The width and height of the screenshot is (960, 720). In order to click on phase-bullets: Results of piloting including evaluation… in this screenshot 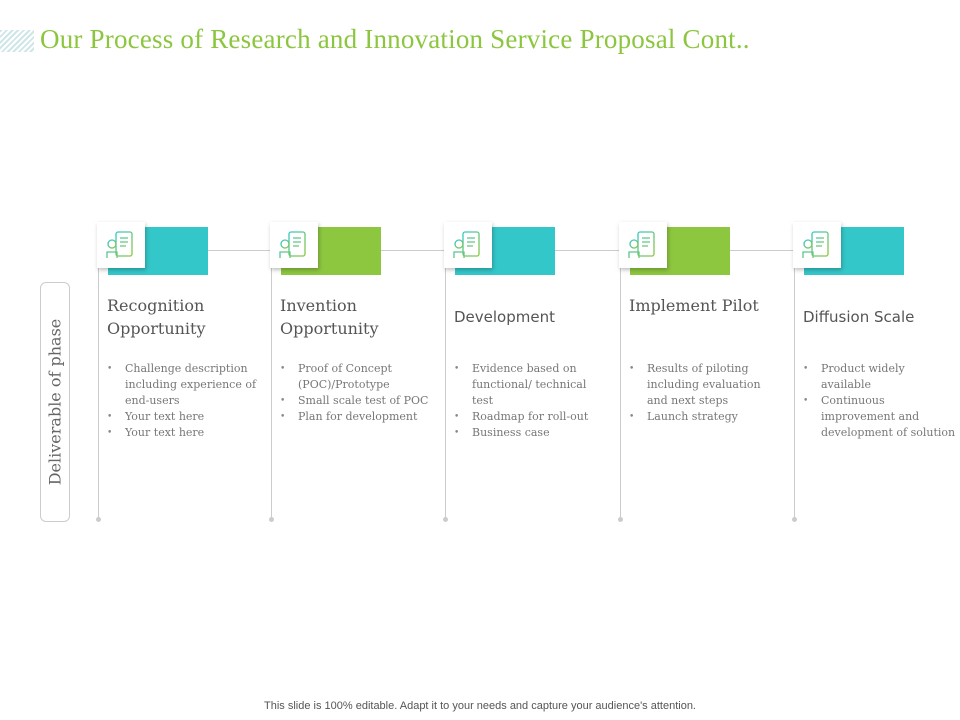, I will do `click(706, 393)`.